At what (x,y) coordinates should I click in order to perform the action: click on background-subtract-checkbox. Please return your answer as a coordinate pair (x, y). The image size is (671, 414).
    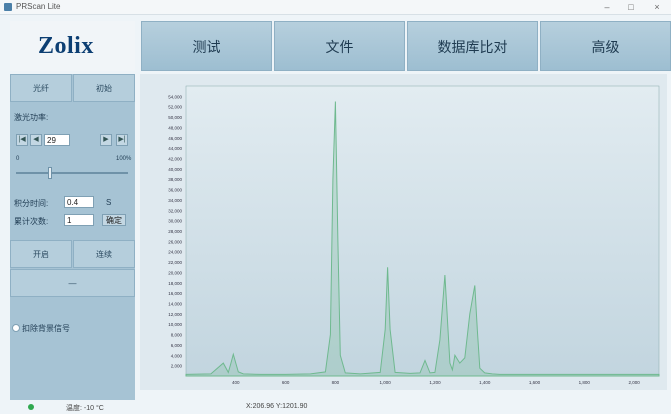
    Looking at the image, I should click on (16, 328).